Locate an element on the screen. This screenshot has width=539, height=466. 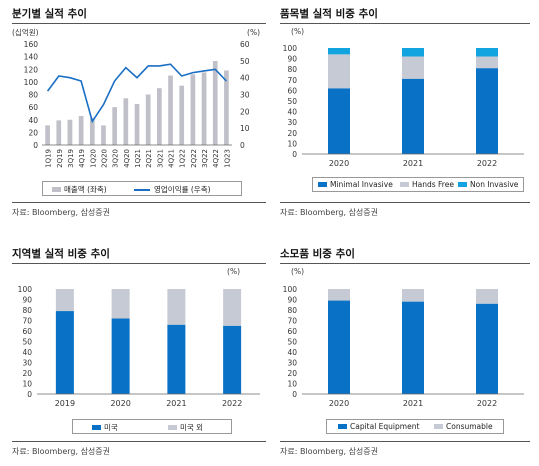
legend-swatch-margin is located at coordinates (142, 189).